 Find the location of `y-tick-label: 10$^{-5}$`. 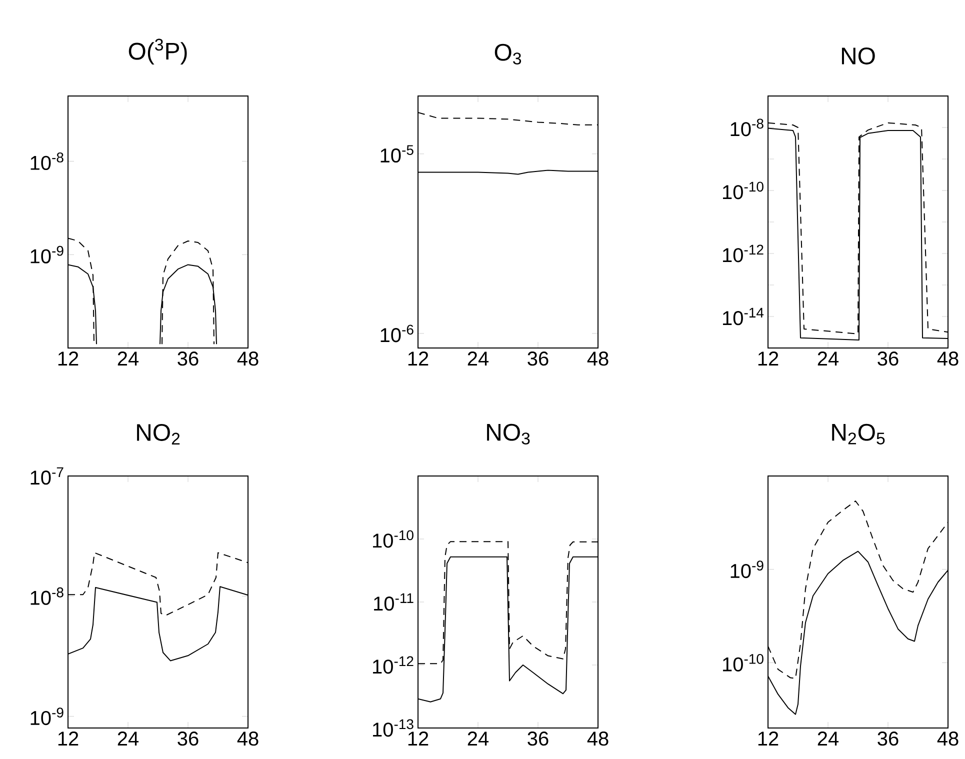

y-tick-label: 10$^{-5}$ is located at coordinates (397, 154).